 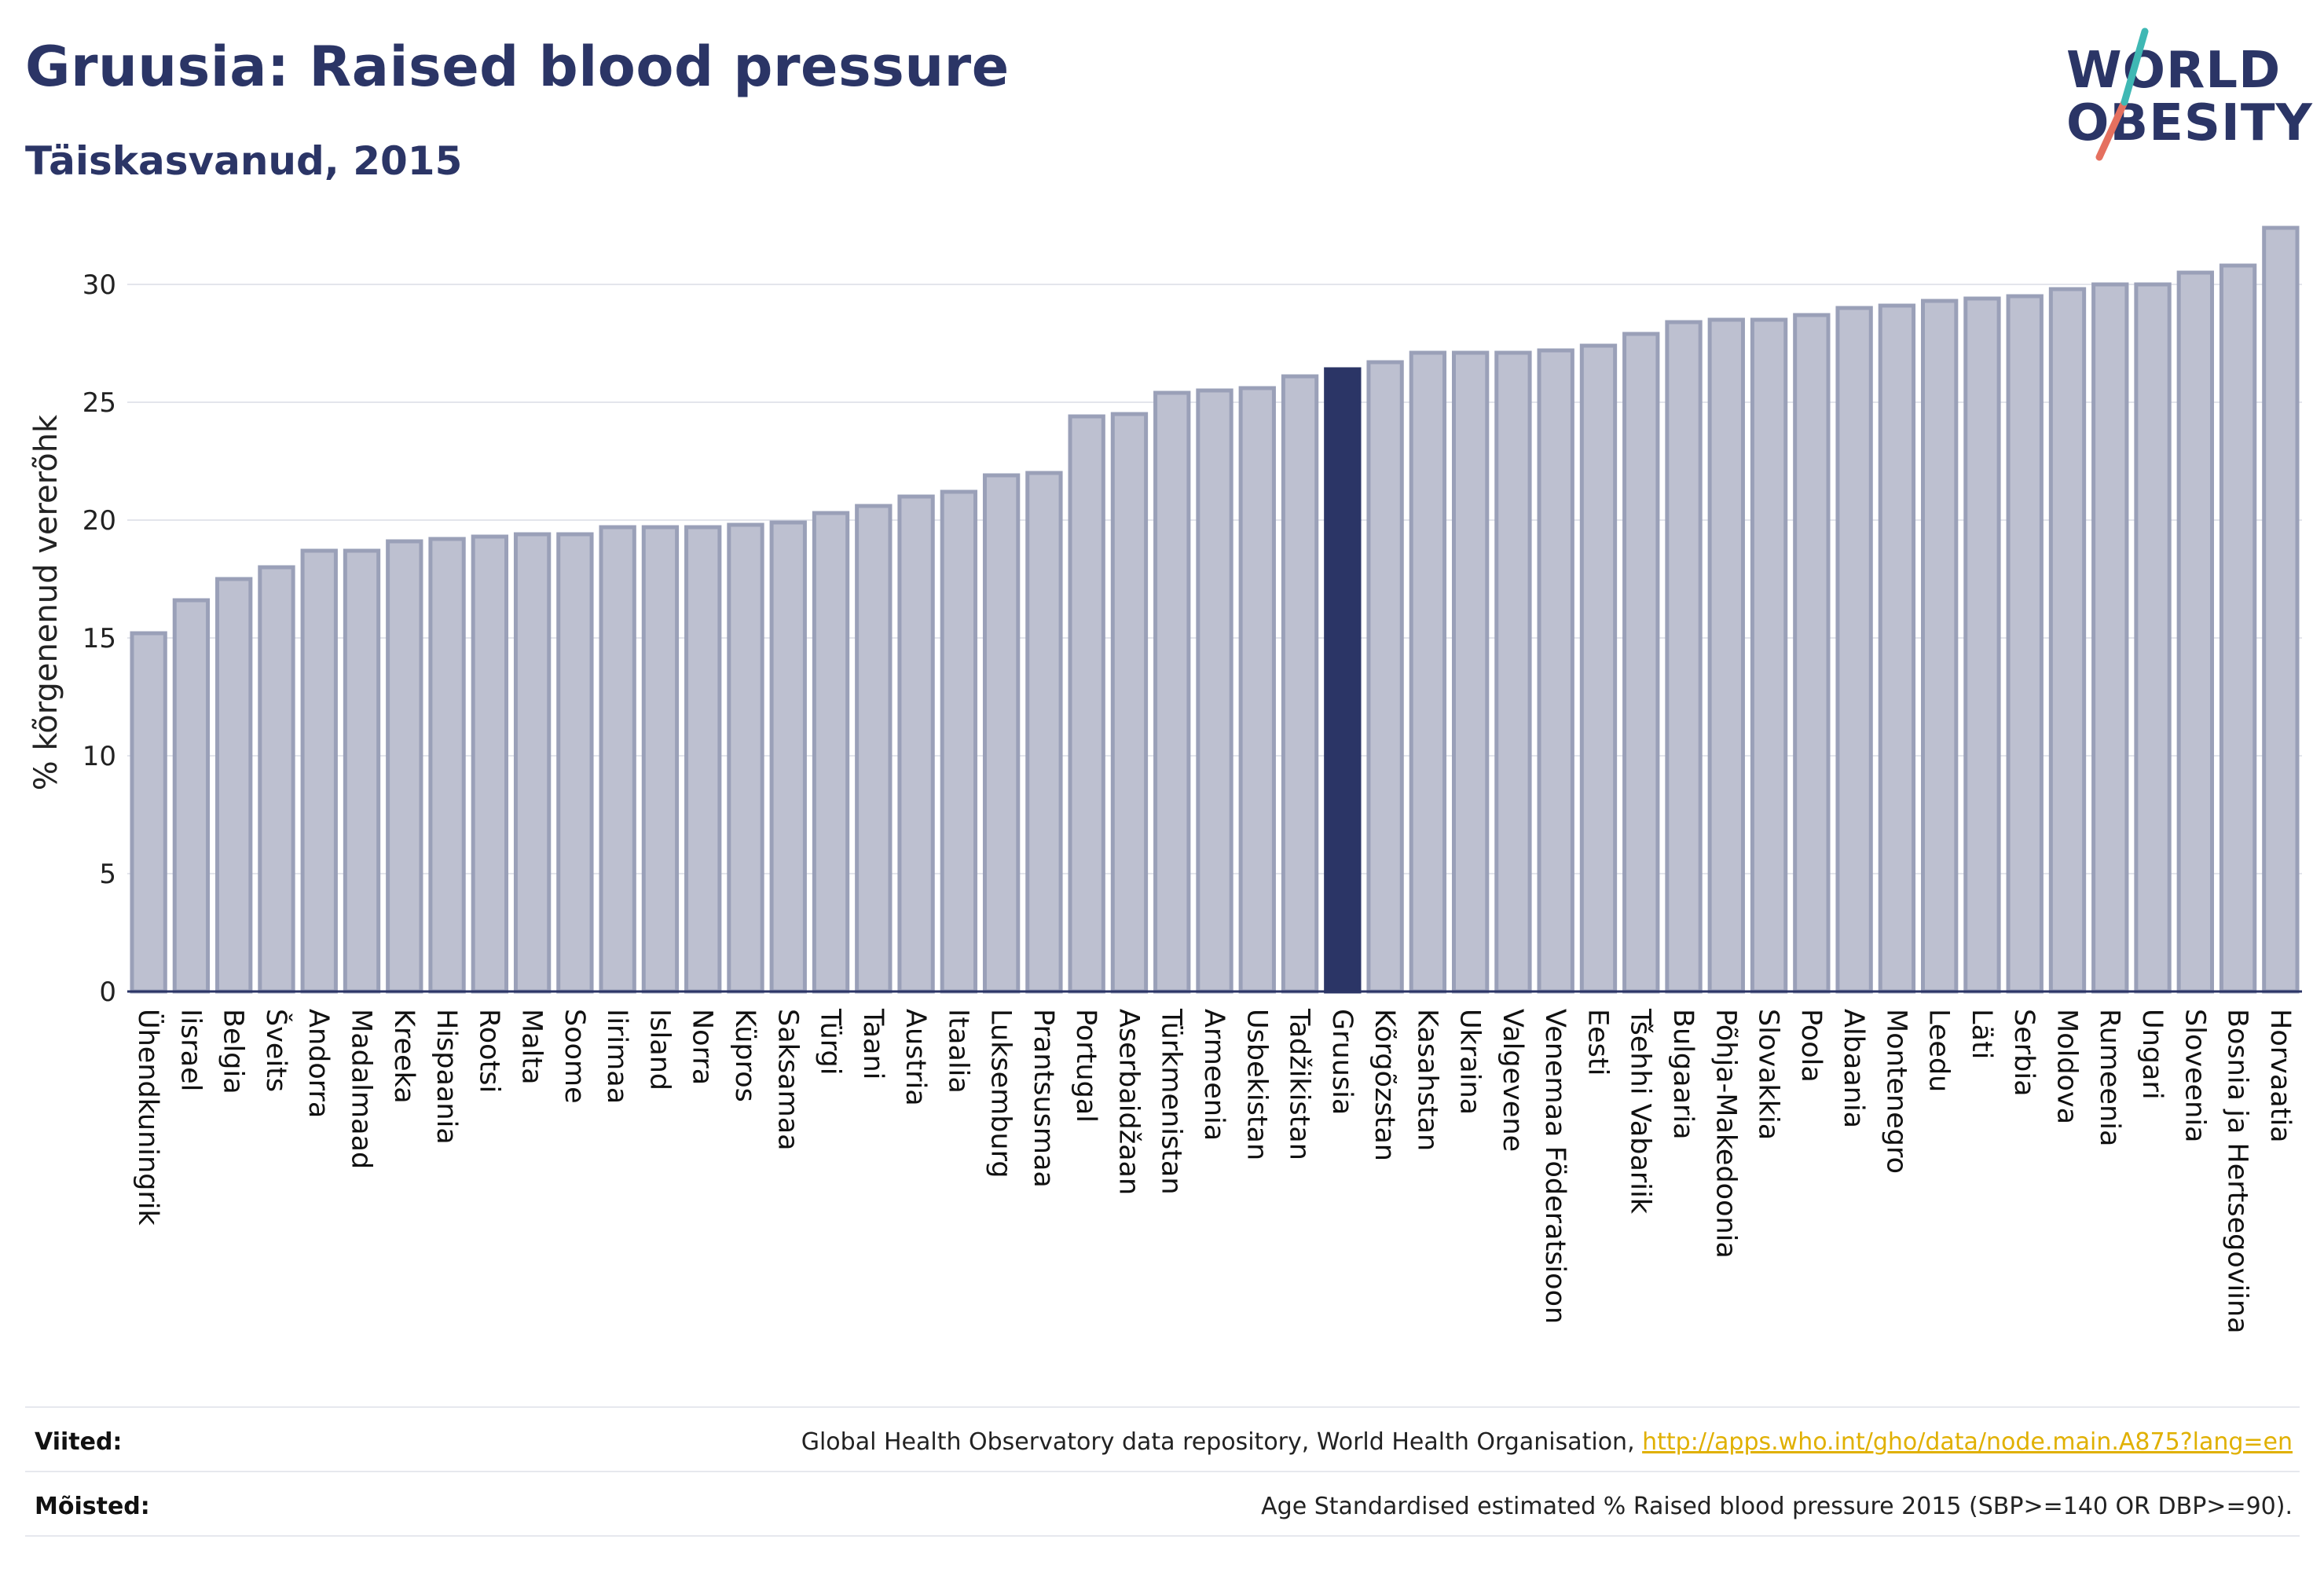 What do you see at coordinates (1086, 1066) in the screenshot?
I see `x-tick-label: Portugal` at bounding box center [1086, 1066].